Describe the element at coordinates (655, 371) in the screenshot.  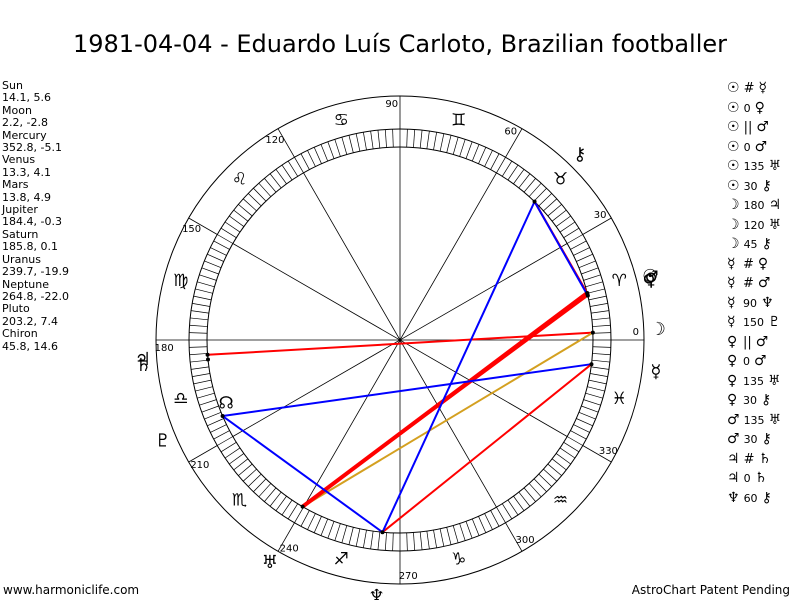
I see `planet-mercury-glyph: ☿` at that location.